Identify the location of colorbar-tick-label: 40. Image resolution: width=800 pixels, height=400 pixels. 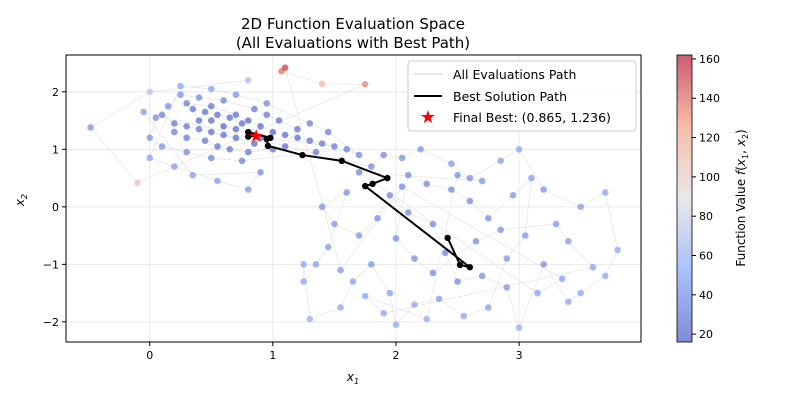
(706, 295).